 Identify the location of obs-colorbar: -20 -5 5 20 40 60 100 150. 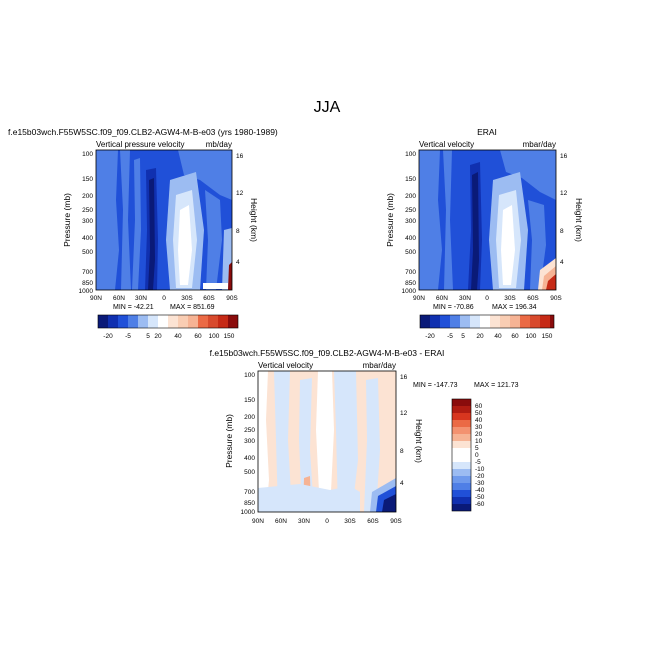
(487, 327).